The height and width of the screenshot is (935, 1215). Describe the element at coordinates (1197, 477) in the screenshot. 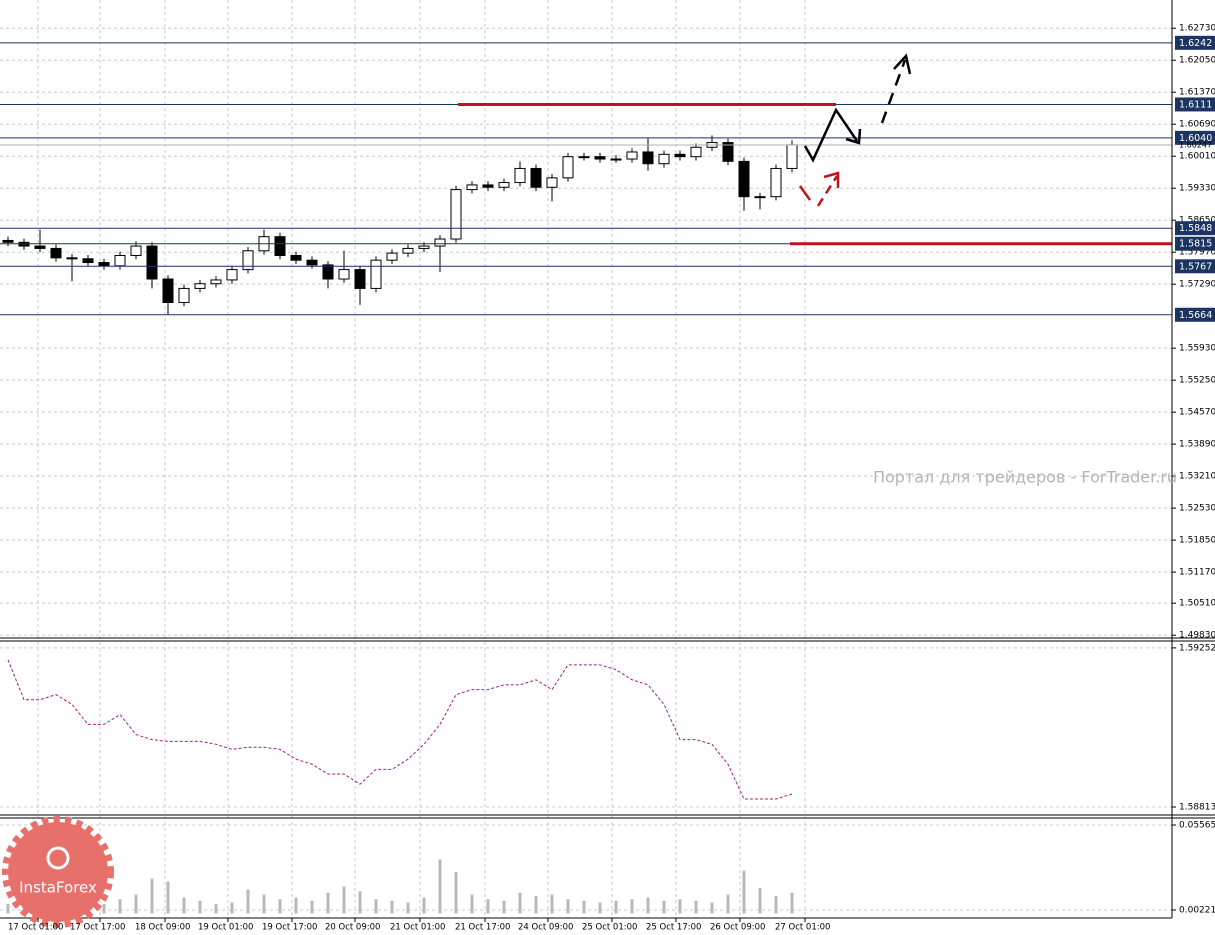

I see `y-tick-label: 1.53210` at that location.